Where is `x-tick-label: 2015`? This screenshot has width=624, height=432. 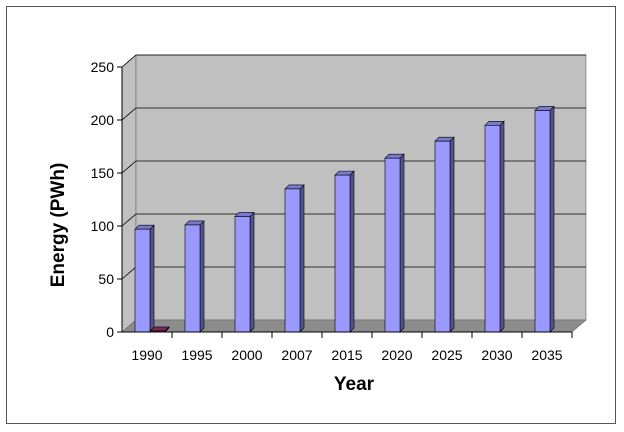
x-tick-label: 2015 is located at coordinates (346, 355).